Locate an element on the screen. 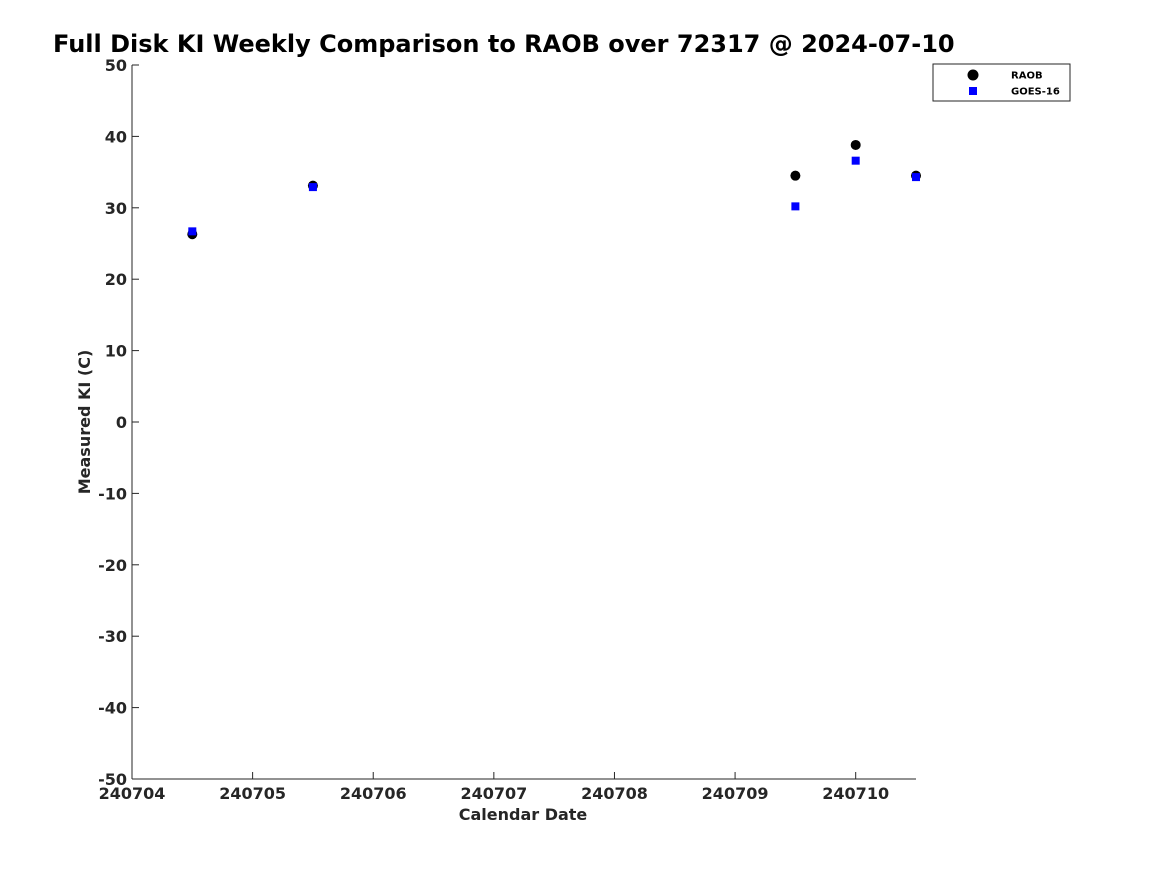  y-tick-label: -30 is located at coordinates (112, 636).